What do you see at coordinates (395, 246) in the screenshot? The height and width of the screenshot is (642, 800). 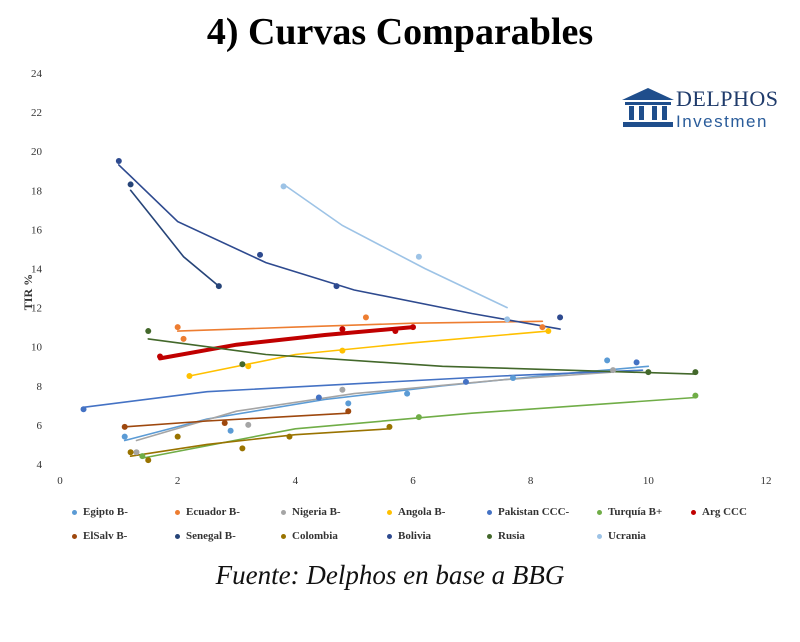 I see `trendline-ucrania` at bounding box center [395, 246].